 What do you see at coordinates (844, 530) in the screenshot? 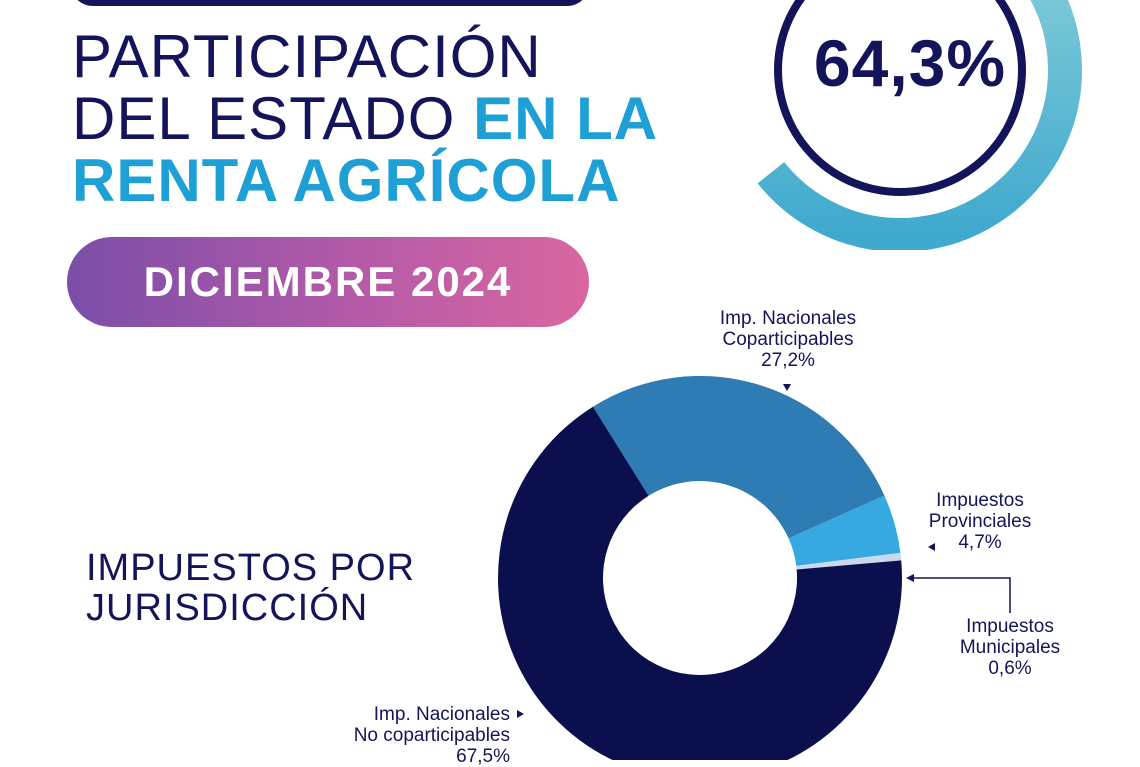
I see `slice-provinciales` at bounding box center [844, 530].